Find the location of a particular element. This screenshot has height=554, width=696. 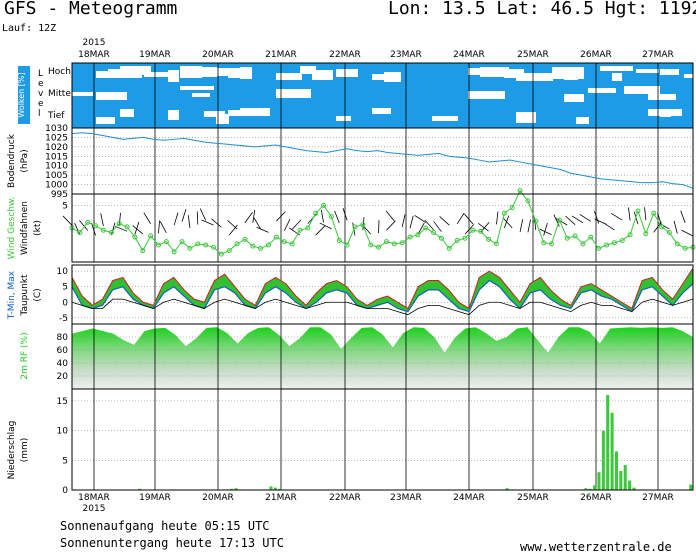

humidity-y-label: 2m RF (%) is located at coordinates (25, 355).